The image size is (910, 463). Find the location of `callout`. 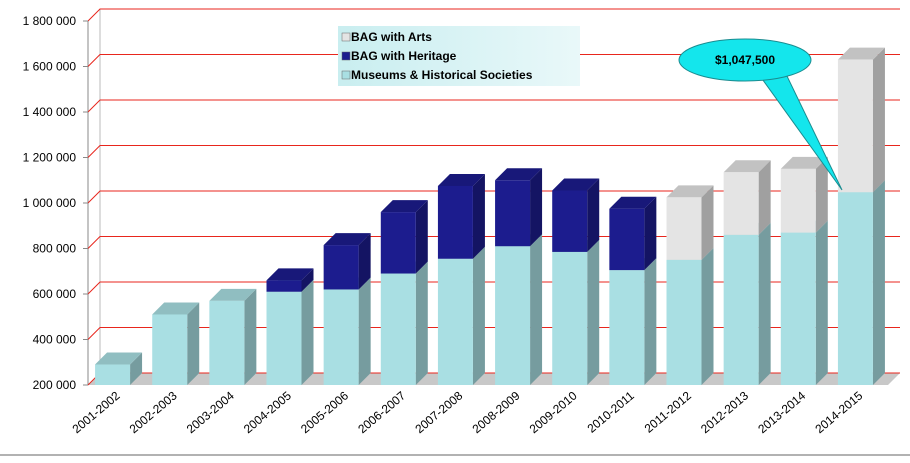

callout is located at coordinates (745, 60).